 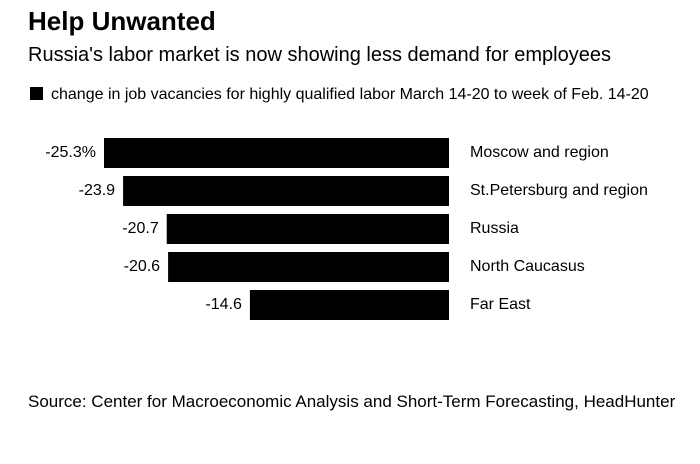 What do you see at coordinates (539, 152) in the screenshot?
I see `category-label: Moscow and region` at bounding box center [539, 152].